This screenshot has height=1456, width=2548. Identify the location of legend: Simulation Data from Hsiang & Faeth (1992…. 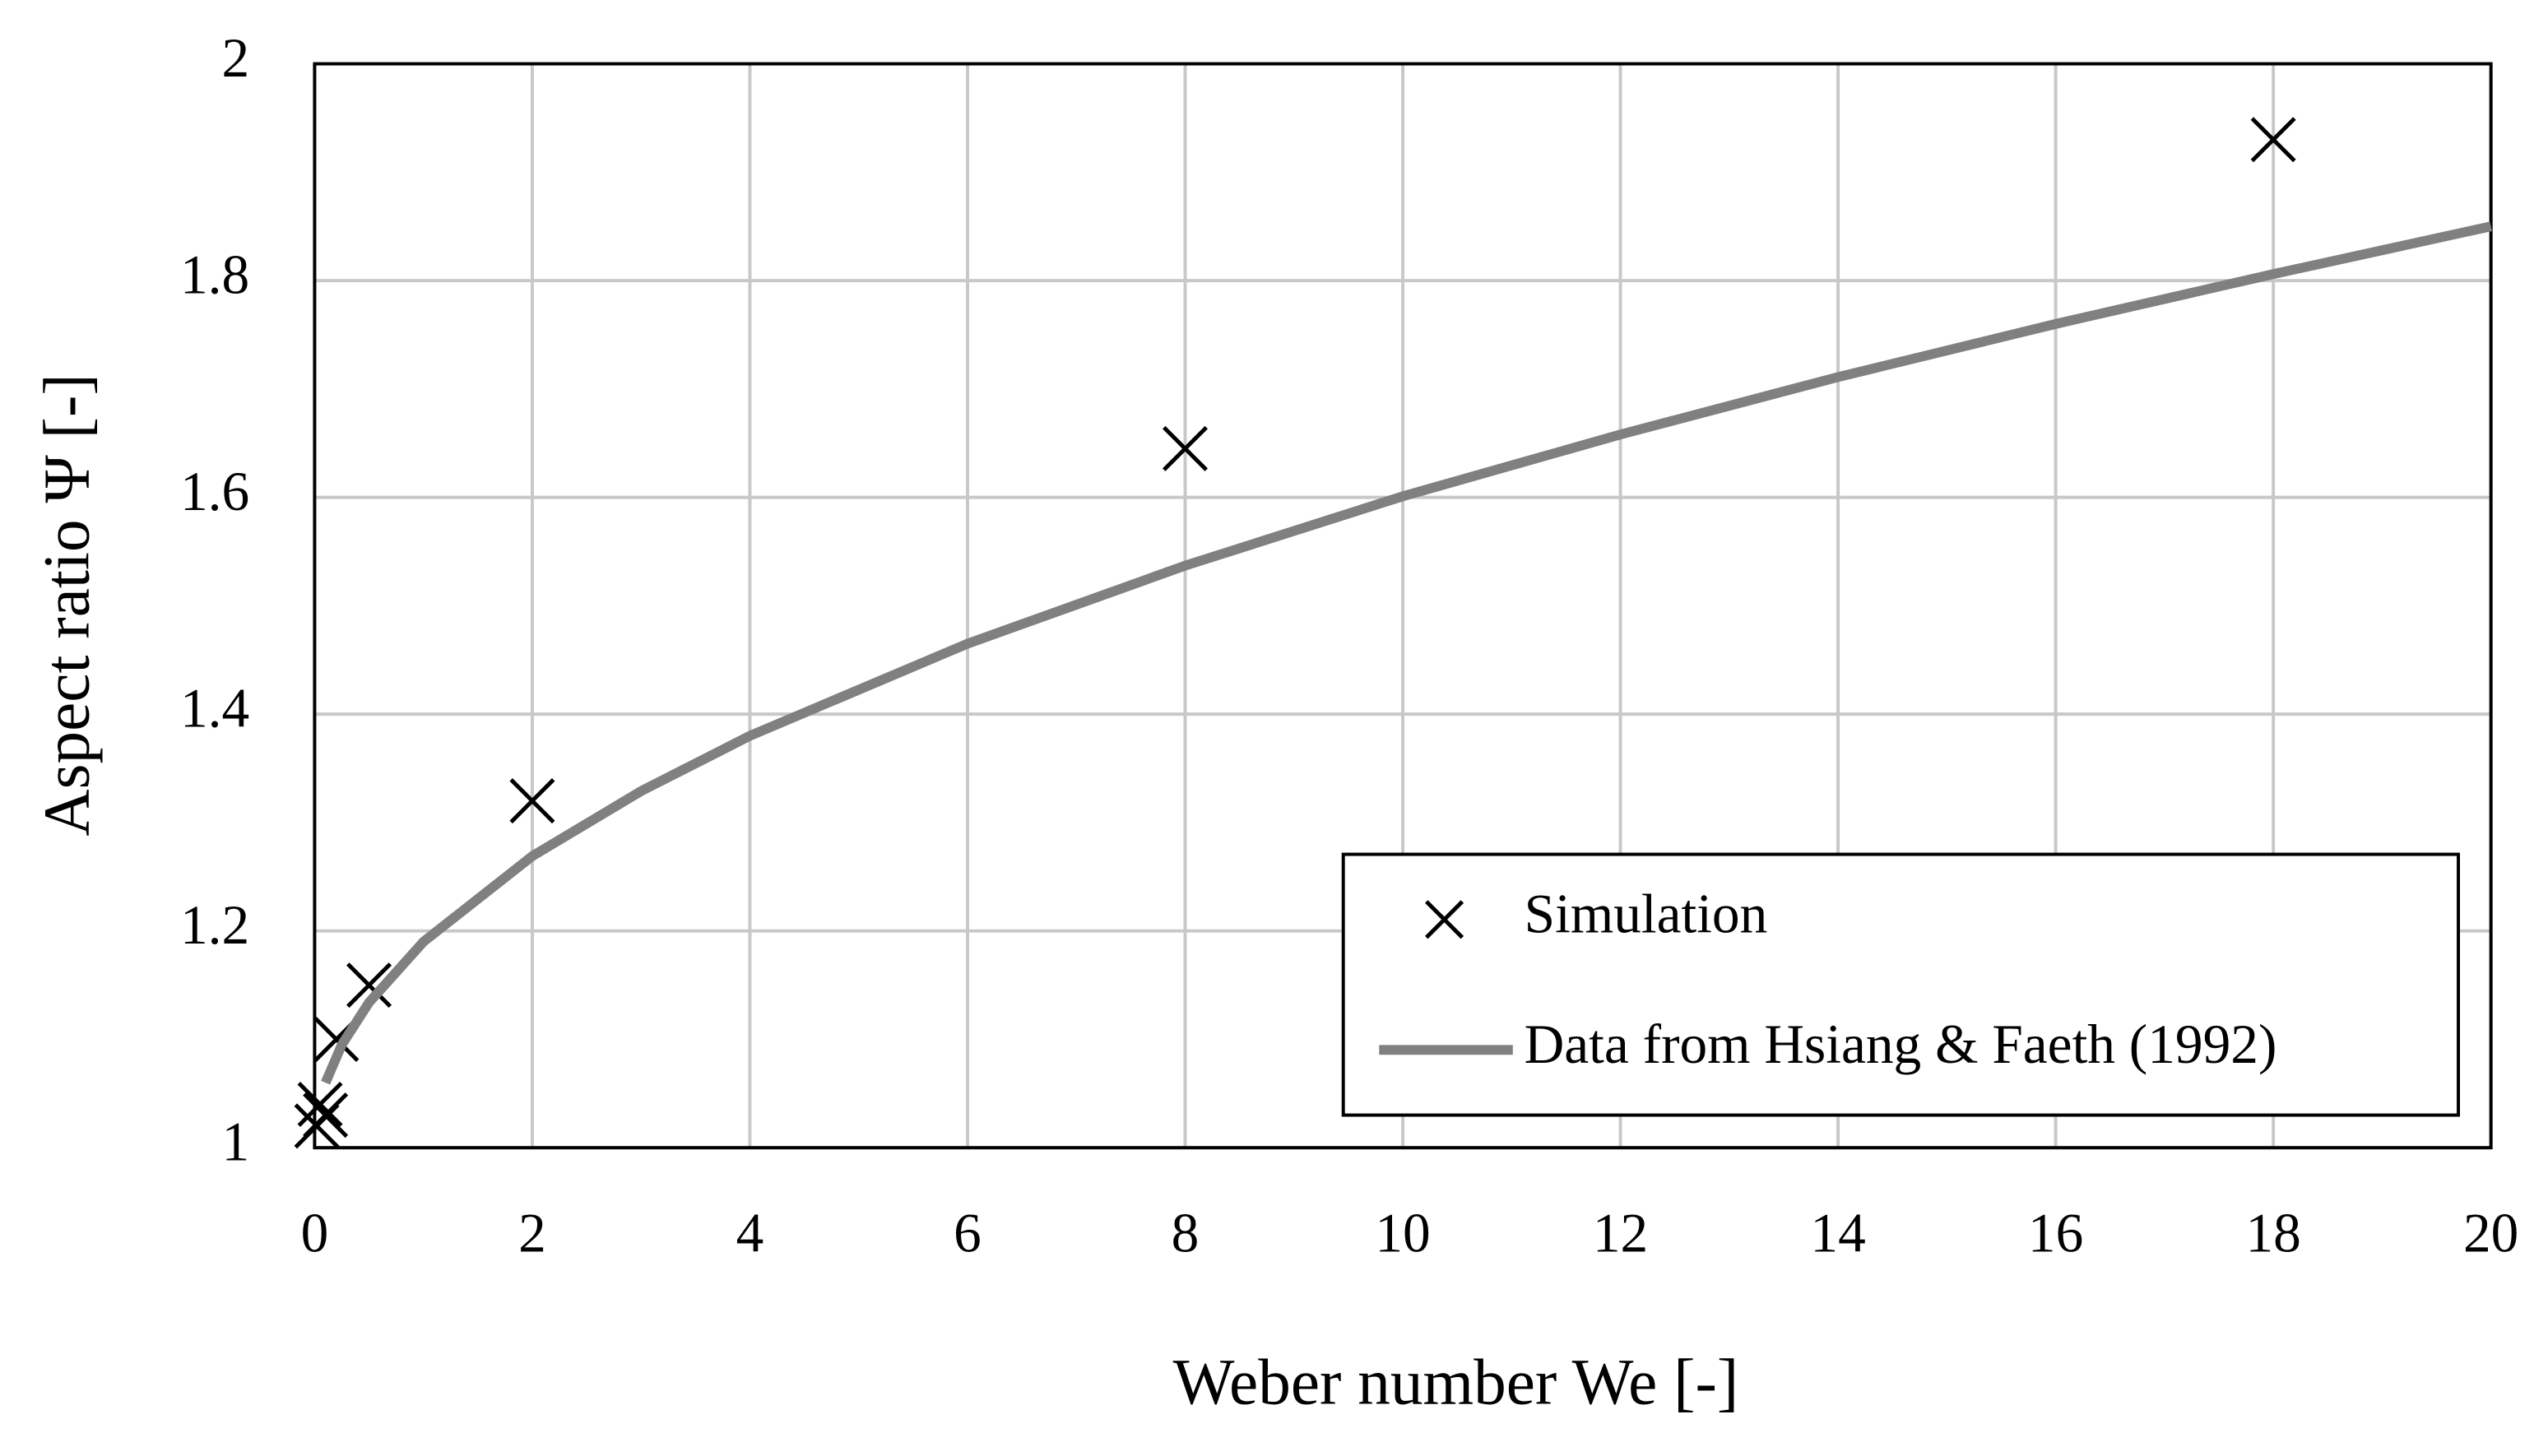
(1901, 984).